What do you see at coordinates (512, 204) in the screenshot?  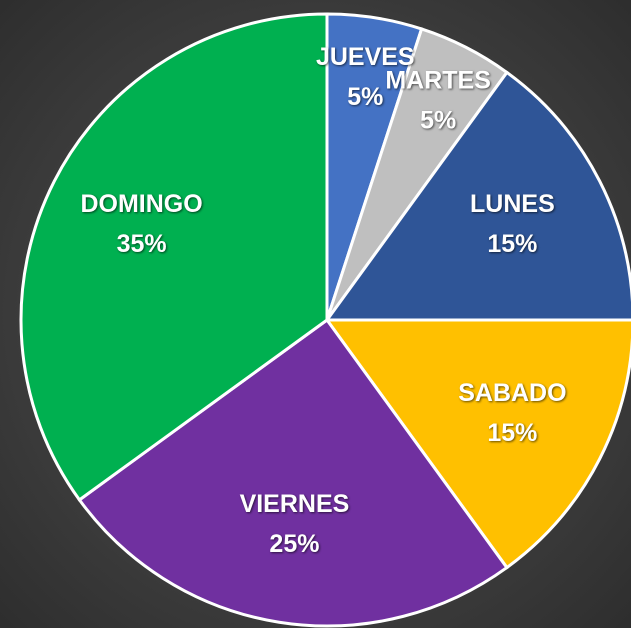 I see `slice-label: LUNES` at bounding box center [512, 204].